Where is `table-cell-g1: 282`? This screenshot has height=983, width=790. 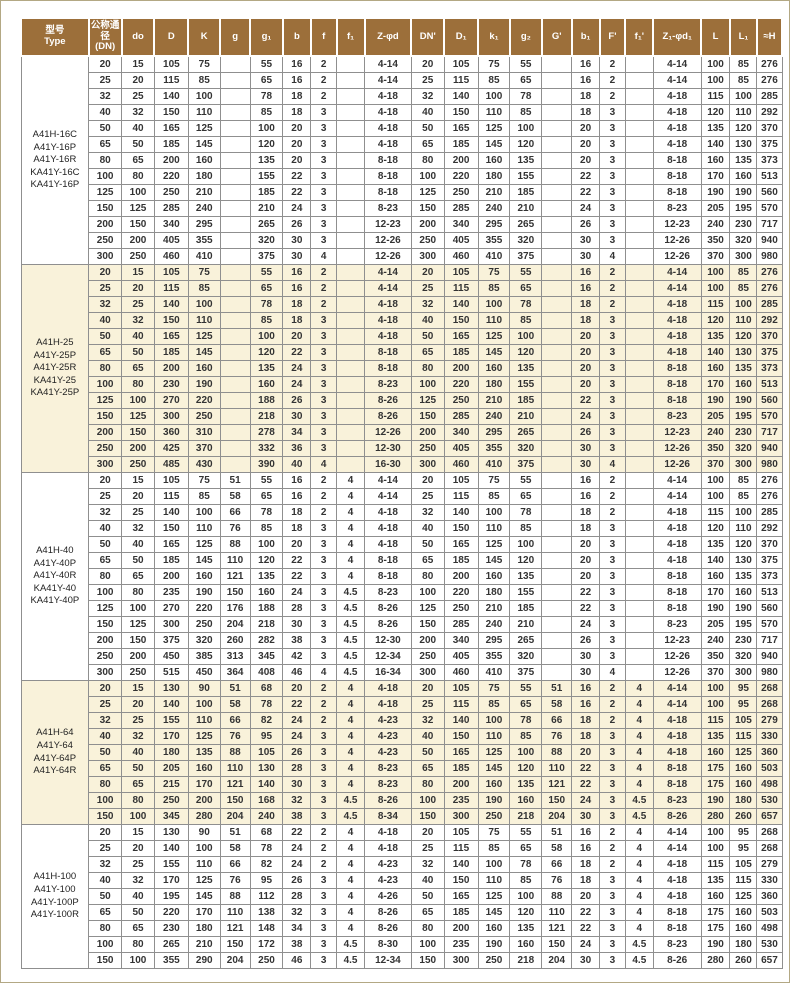 table-cell-g1: 282 is located at coordinates (266, 640).